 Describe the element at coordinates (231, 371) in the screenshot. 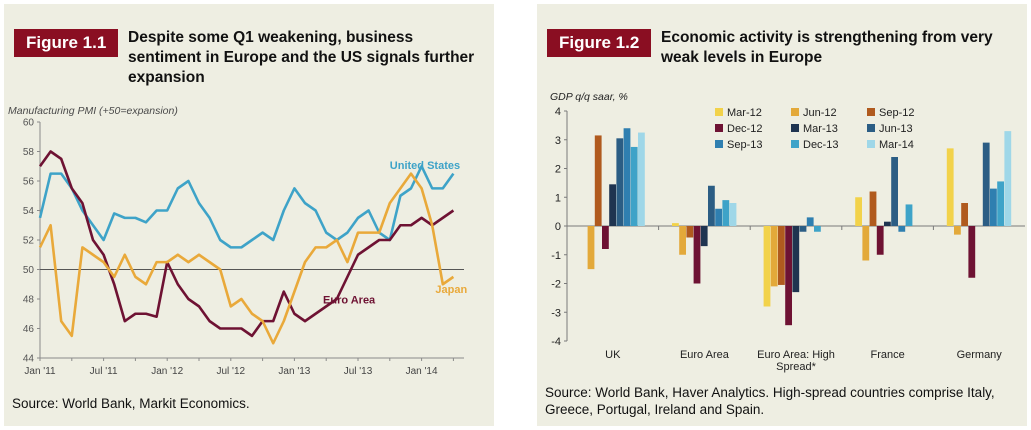

I see `x-tick-label: Jul '12` at that location.